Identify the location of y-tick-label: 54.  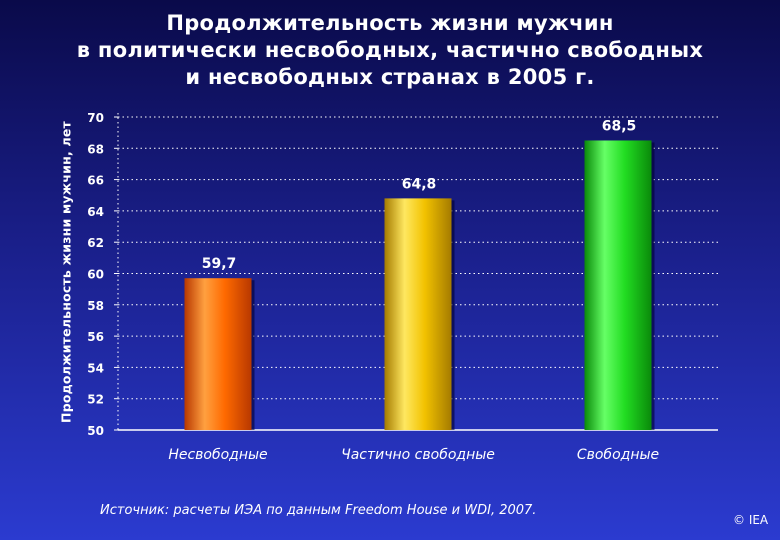
(95, 368).